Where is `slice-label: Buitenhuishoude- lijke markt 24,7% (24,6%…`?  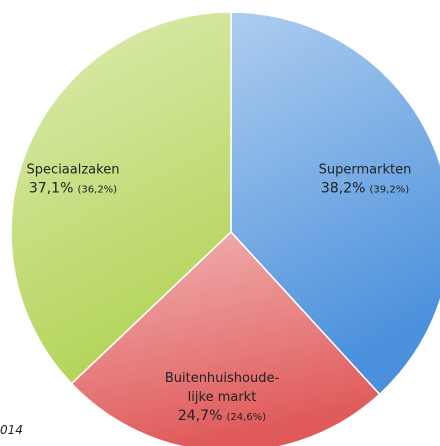
slice-label: Buitenhuishoude- lijke markt 24,7% (24,6%… is located at coordinates (222, 398).